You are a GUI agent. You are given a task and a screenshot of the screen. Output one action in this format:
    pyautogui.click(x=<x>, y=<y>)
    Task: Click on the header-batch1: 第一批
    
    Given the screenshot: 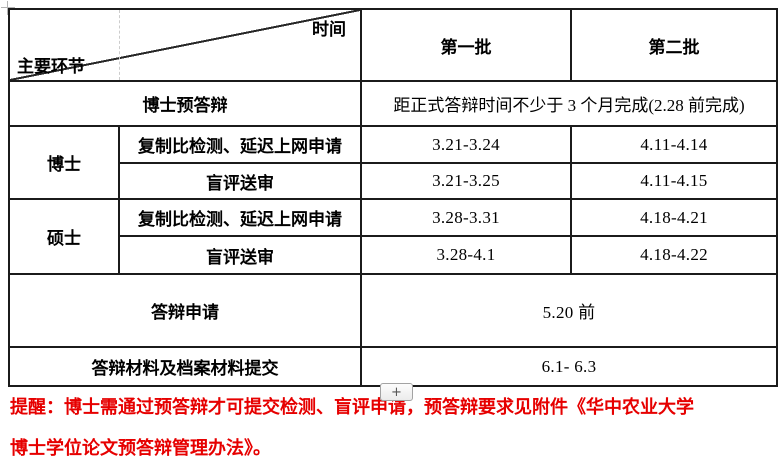 What is the action you would take?
    pyautogui.click(x=466, y=45)
    